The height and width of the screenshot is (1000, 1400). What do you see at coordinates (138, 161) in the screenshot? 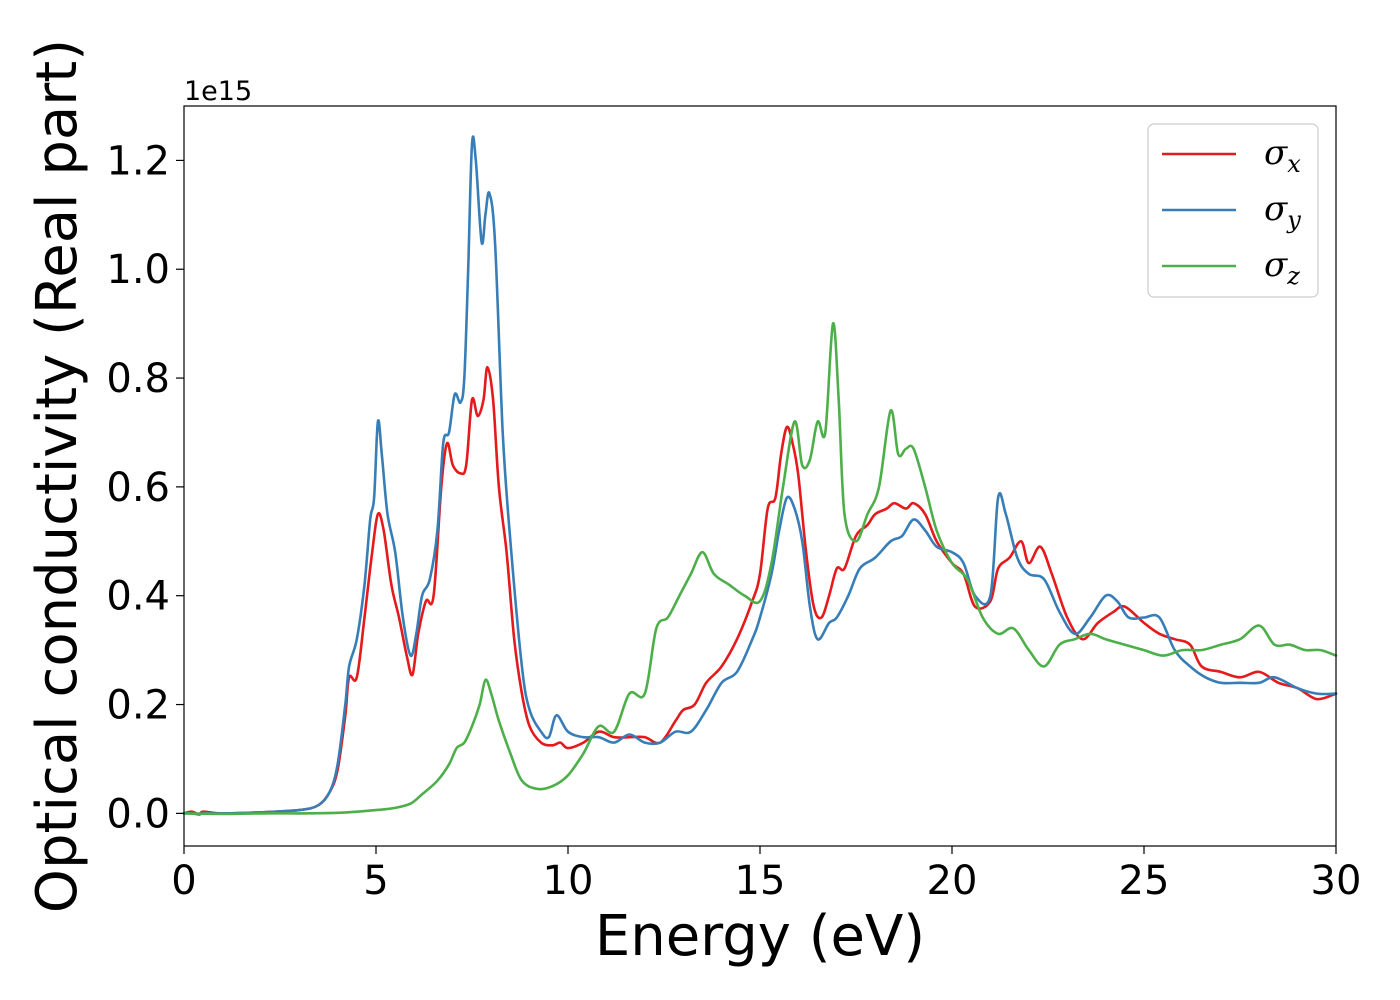
I see `y-tick-label: 1.2` at bounding box center [138, 161].